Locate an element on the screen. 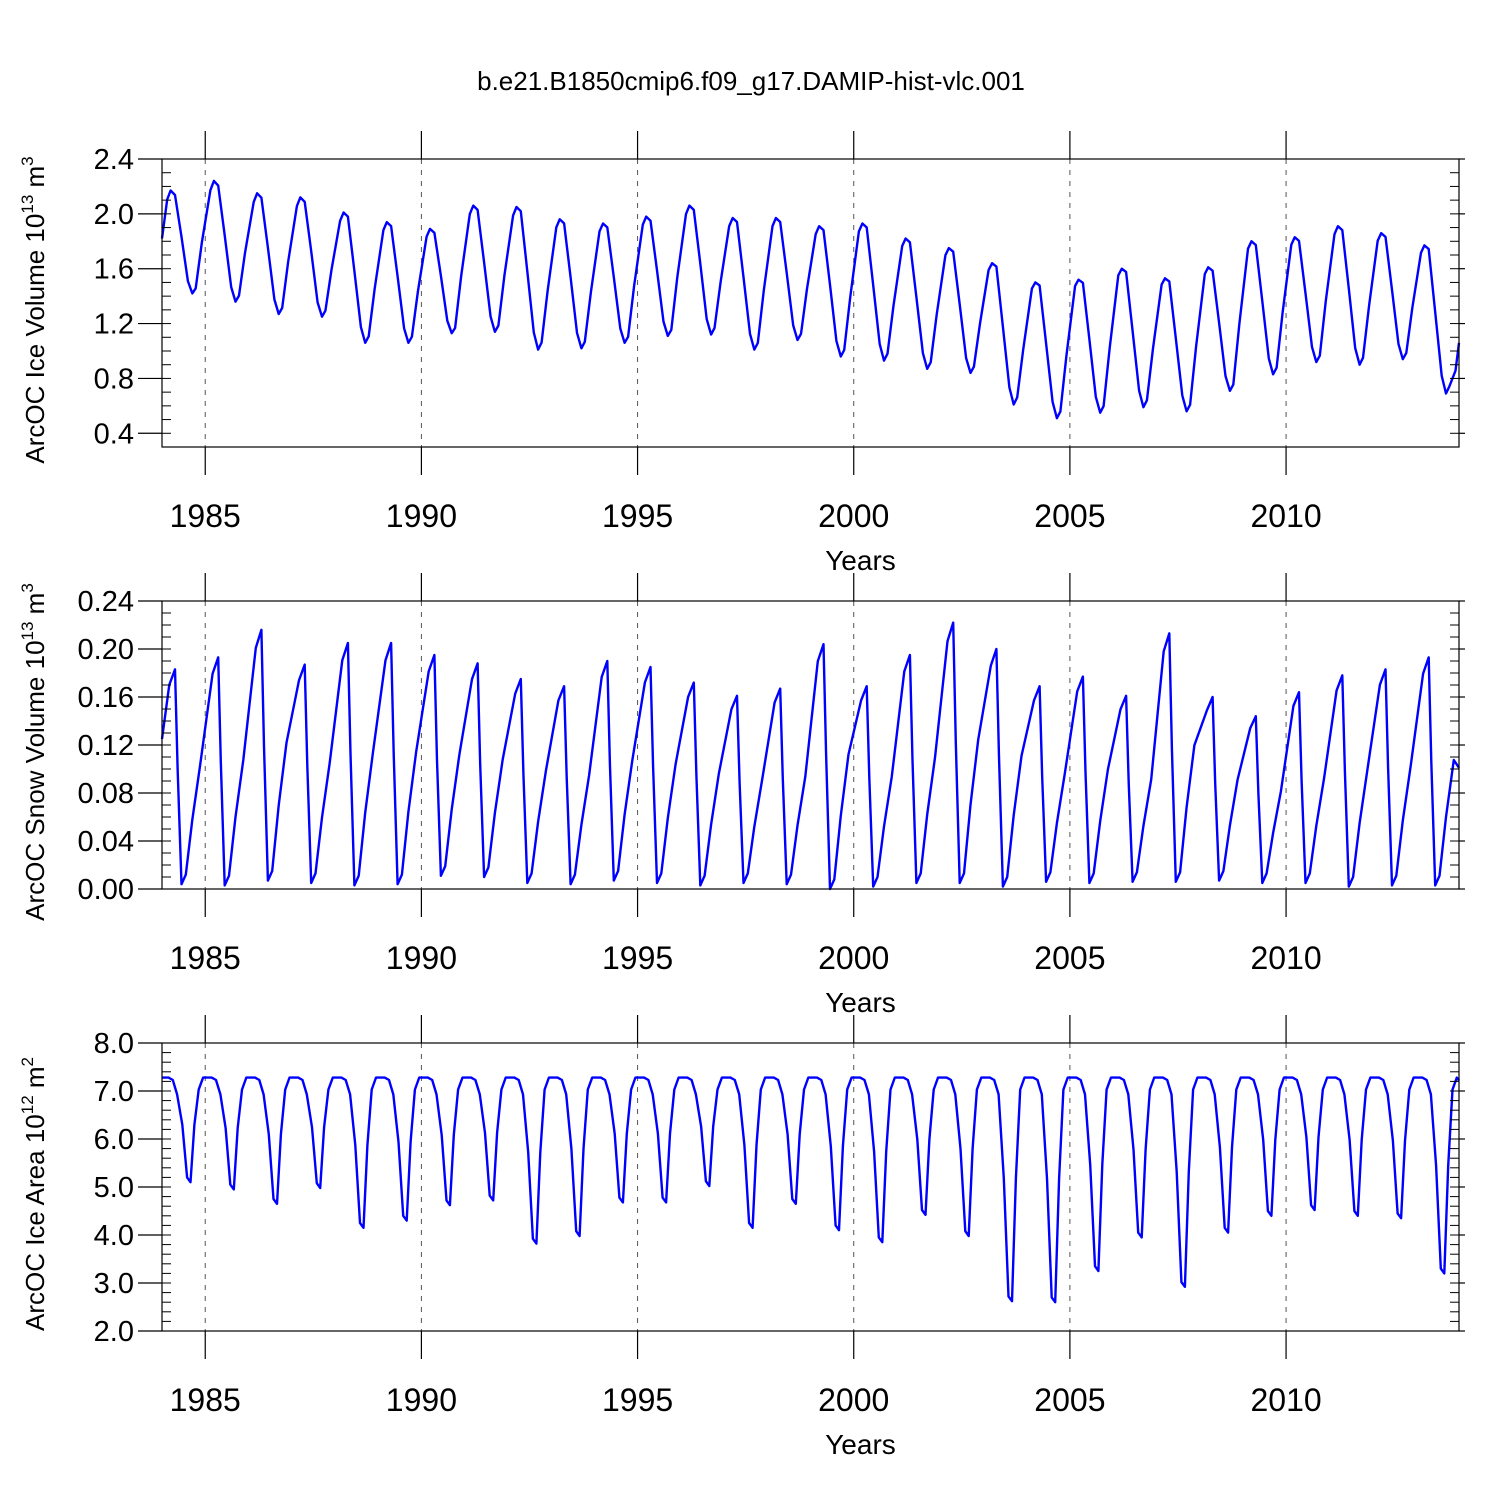 The width and height of the screenshot is (1500, 1500). y-tick-label: 3.0 is located at coordinates (114, 1284).